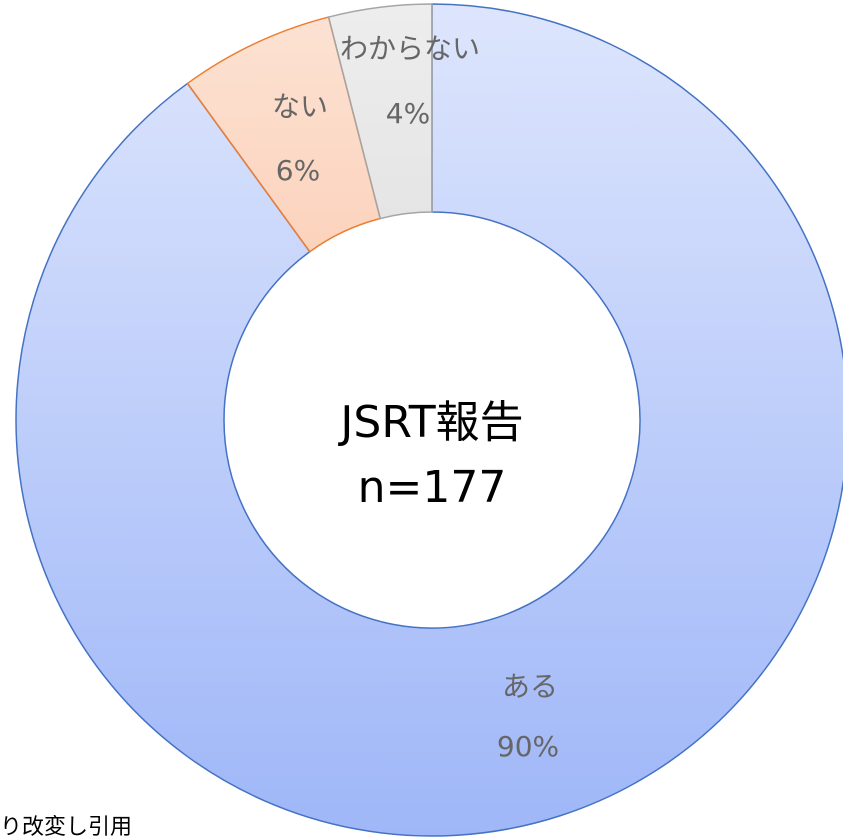 The height and width of the screenshot is (838, 843). Describe the element at coordinates (432, 487) in the screenshot. I see `center-text: n=177` at that location.